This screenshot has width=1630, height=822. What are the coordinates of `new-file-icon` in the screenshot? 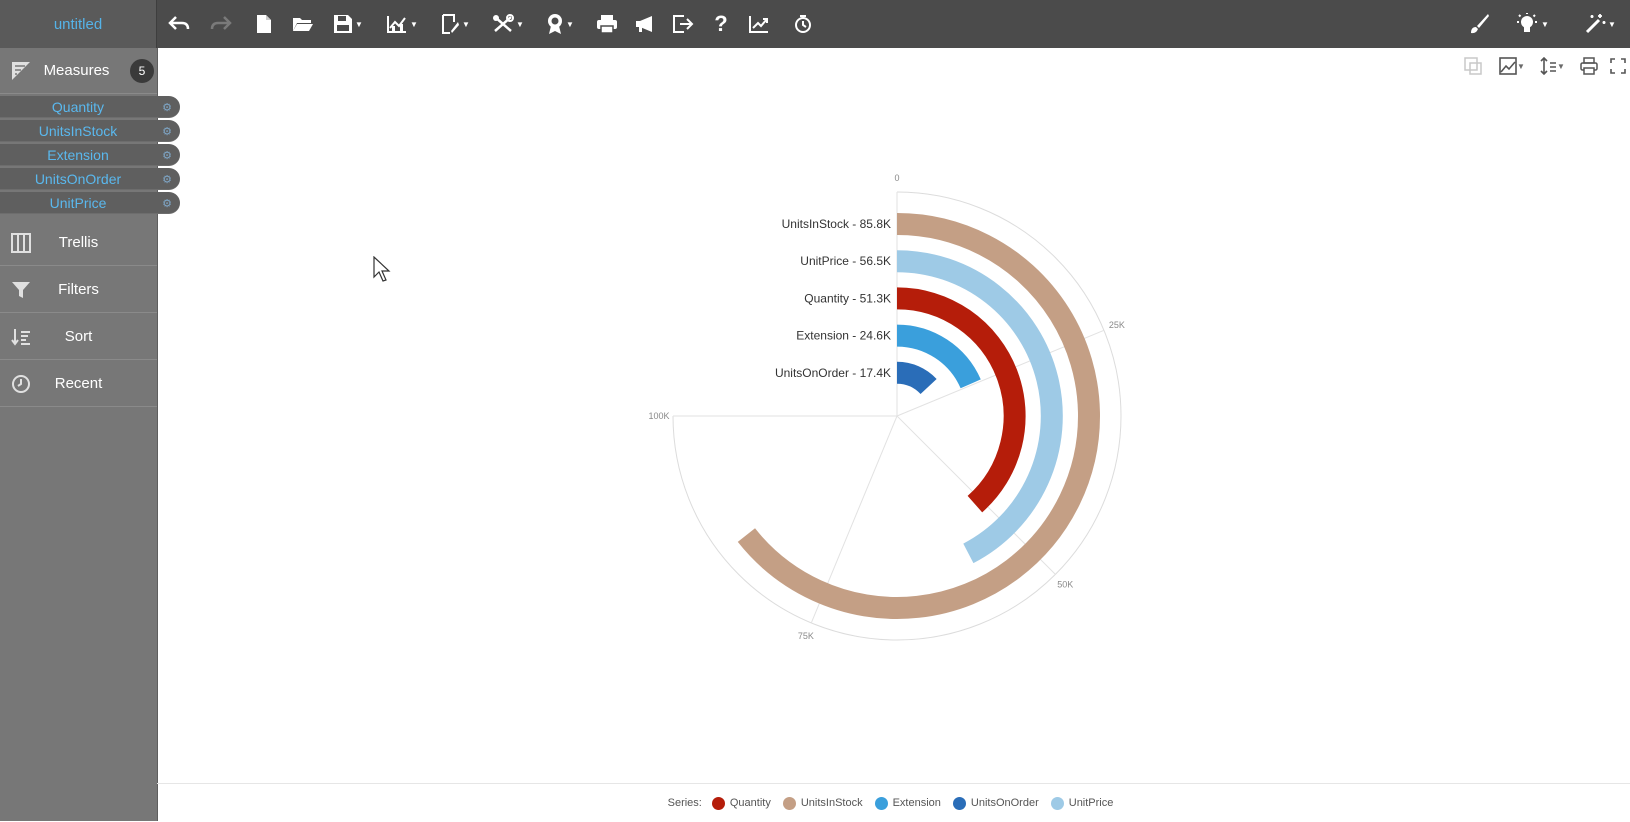 It's located at (264, 24).